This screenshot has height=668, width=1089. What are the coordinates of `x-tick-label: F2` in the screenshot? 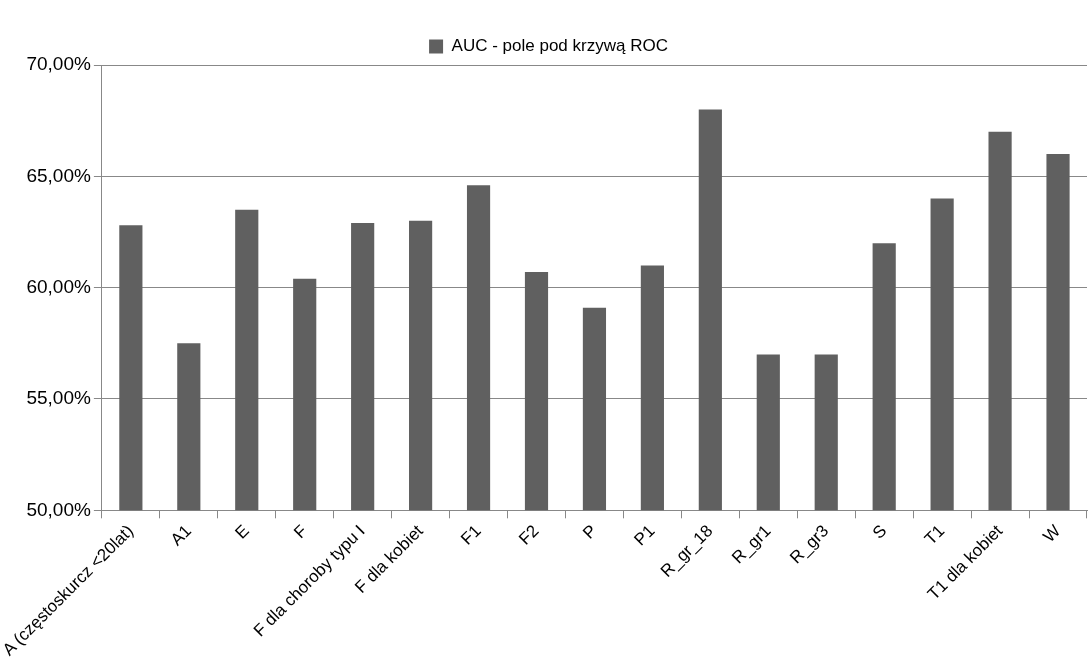 It's located at (529, 535).